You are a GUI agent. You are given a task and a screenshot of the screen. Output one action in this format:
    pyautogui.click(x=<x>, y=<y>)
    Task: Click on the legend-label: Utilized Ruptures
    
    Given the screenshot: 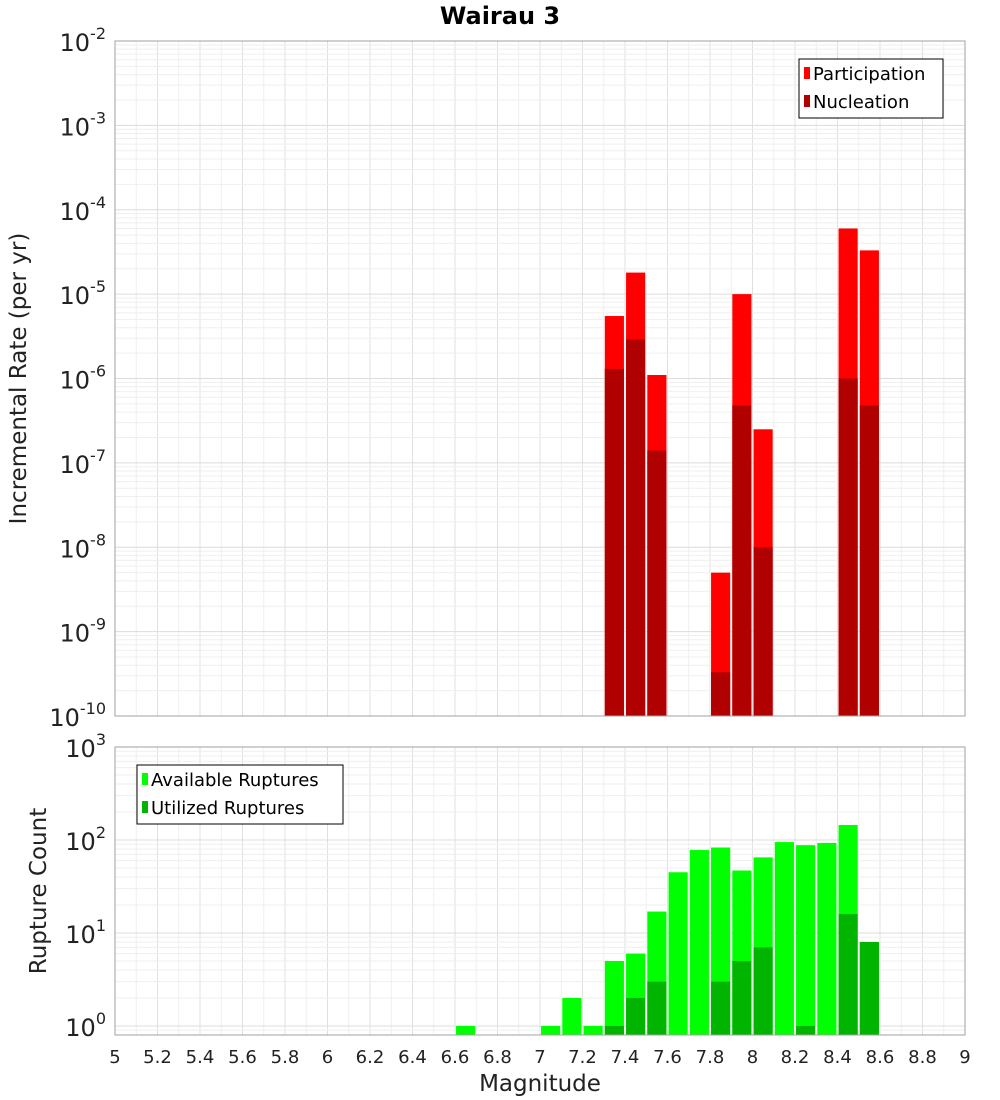 What is the action you would take?
    pyautogui.click(x=227, y=808)
    